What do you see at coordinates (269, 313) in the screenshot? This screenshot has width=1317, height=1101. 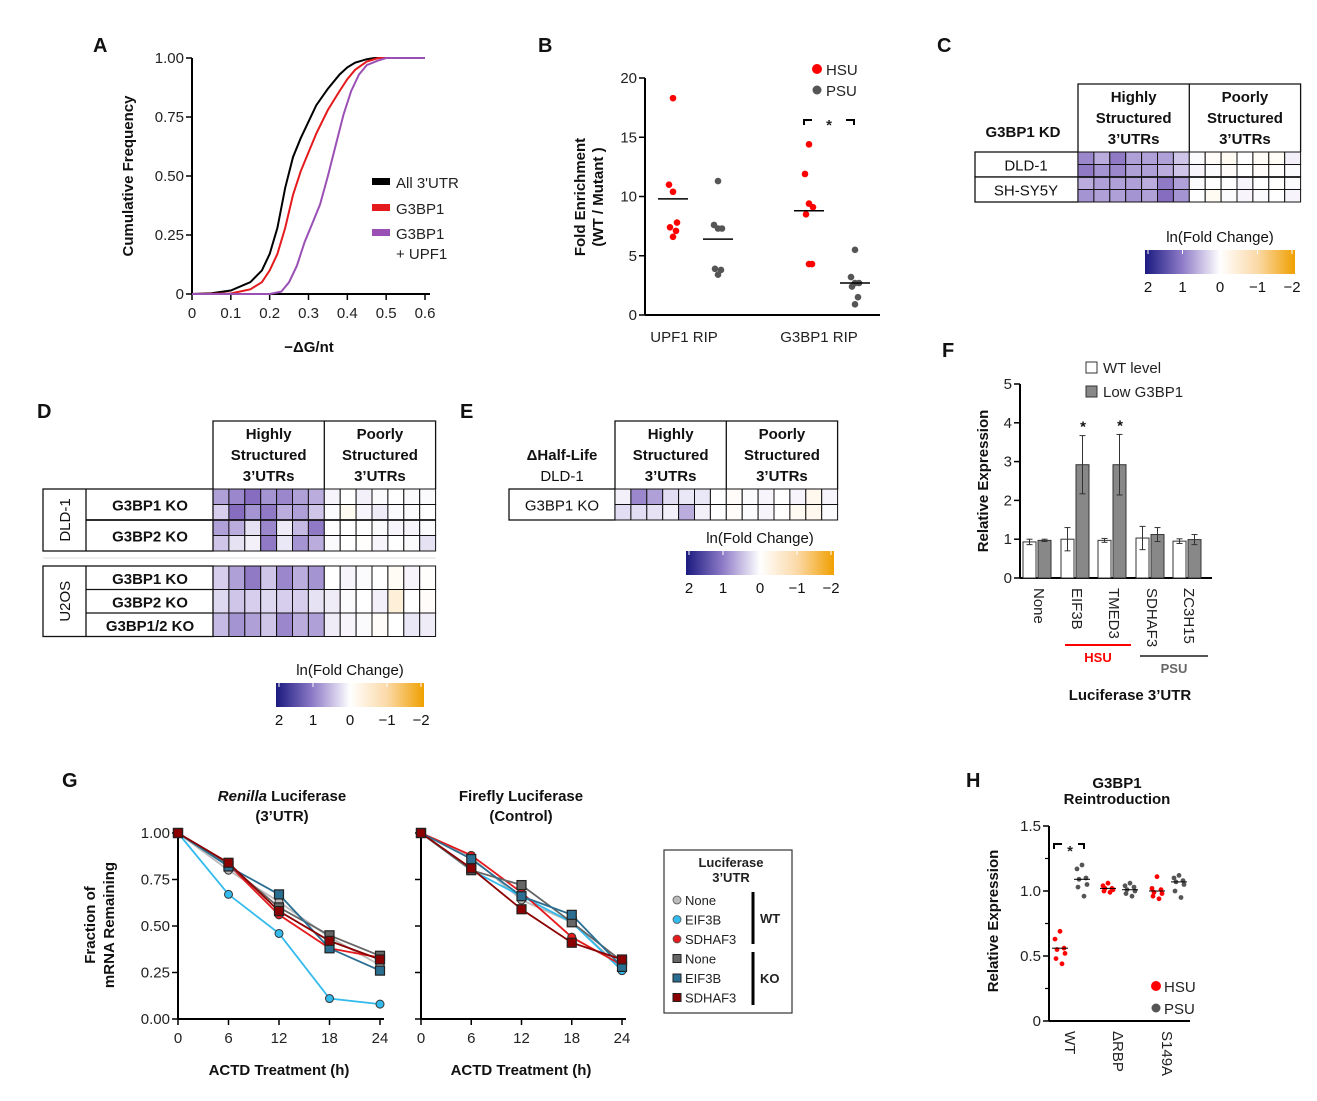 I see `x-tick-label: 0.2` at bounding box center [269, 313].